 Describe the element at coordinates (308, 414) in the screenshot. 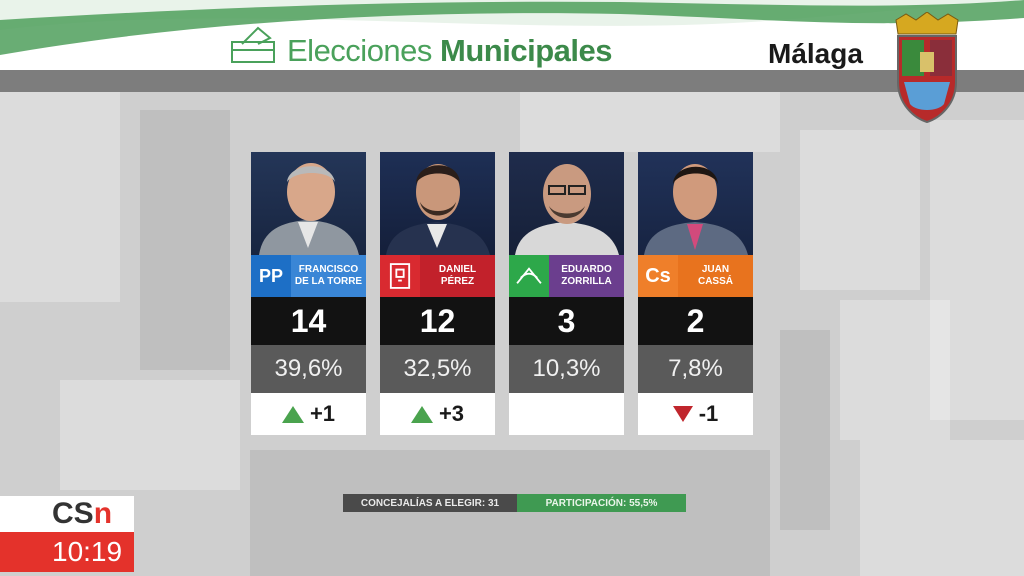

I see `seat-change: +1` at that location.